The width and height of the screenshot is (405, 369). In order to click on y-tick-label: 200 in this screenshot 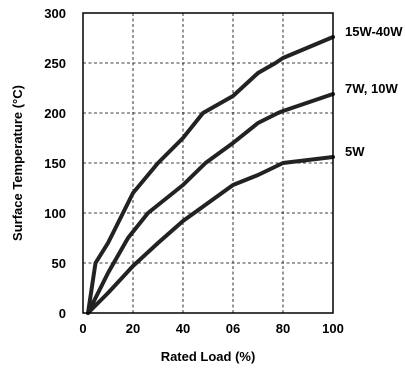, I will do `click(55, 113)`.